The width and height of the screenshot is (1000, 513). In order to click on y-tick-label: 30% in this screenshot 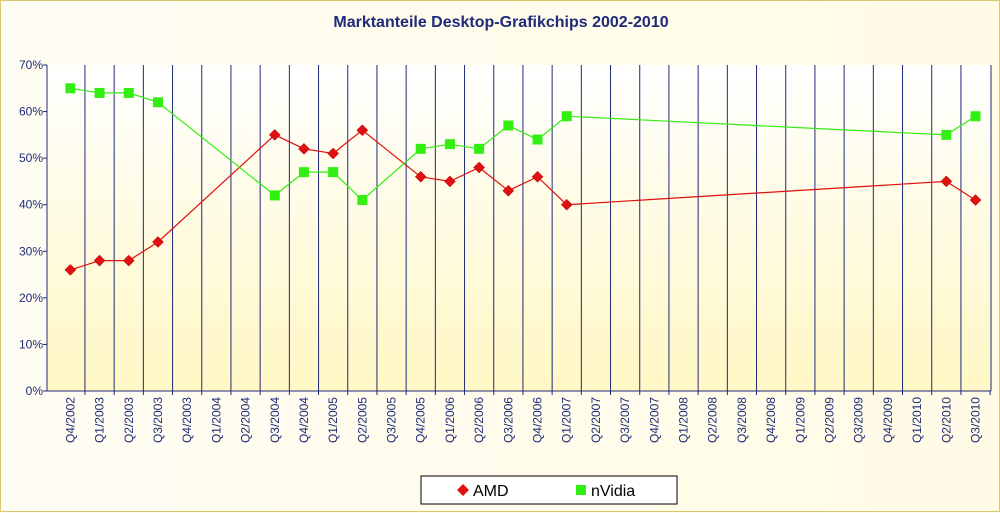, I will do `click(31, 251)`.